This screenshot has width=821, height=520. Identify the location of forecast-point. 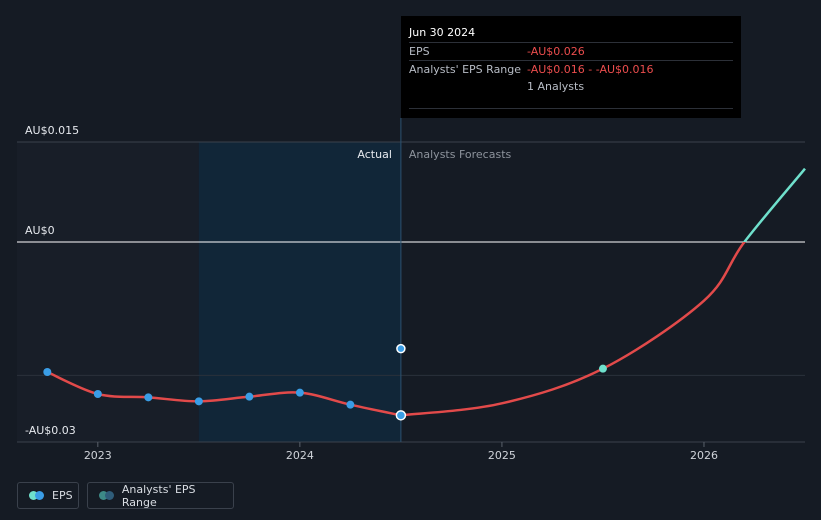
(602, 368).